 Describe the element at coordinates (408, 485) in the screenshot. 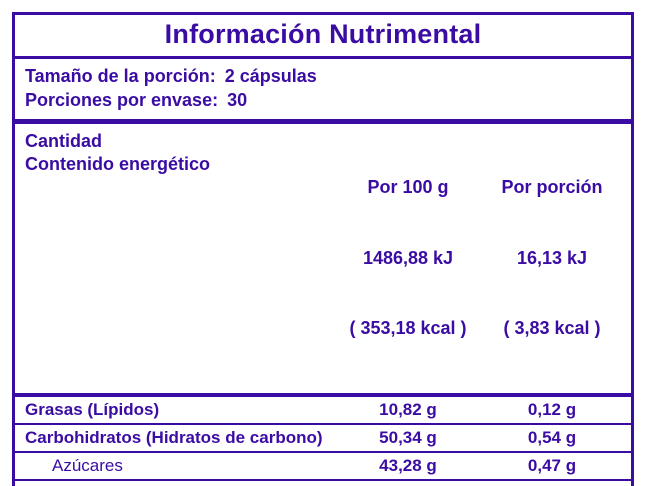

I see `per-100g-value: 3,05 g` at that location.